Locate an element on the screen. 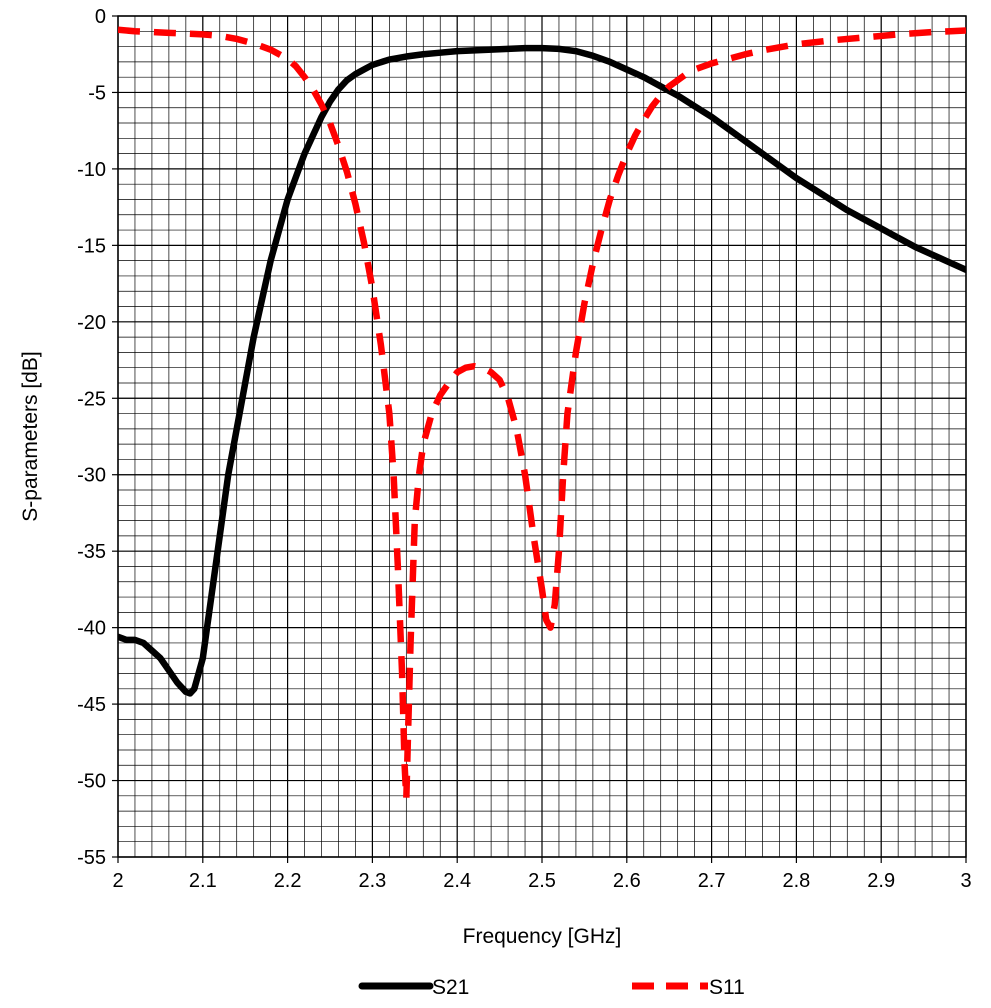 The height and width of the screenshot is (1008, 991). x-axis-ticks: 2 2.1 2.2 2.3 2.4 2.5 2.6 2.7 2.8 2.9 3 is located at coordinates (542, 874).